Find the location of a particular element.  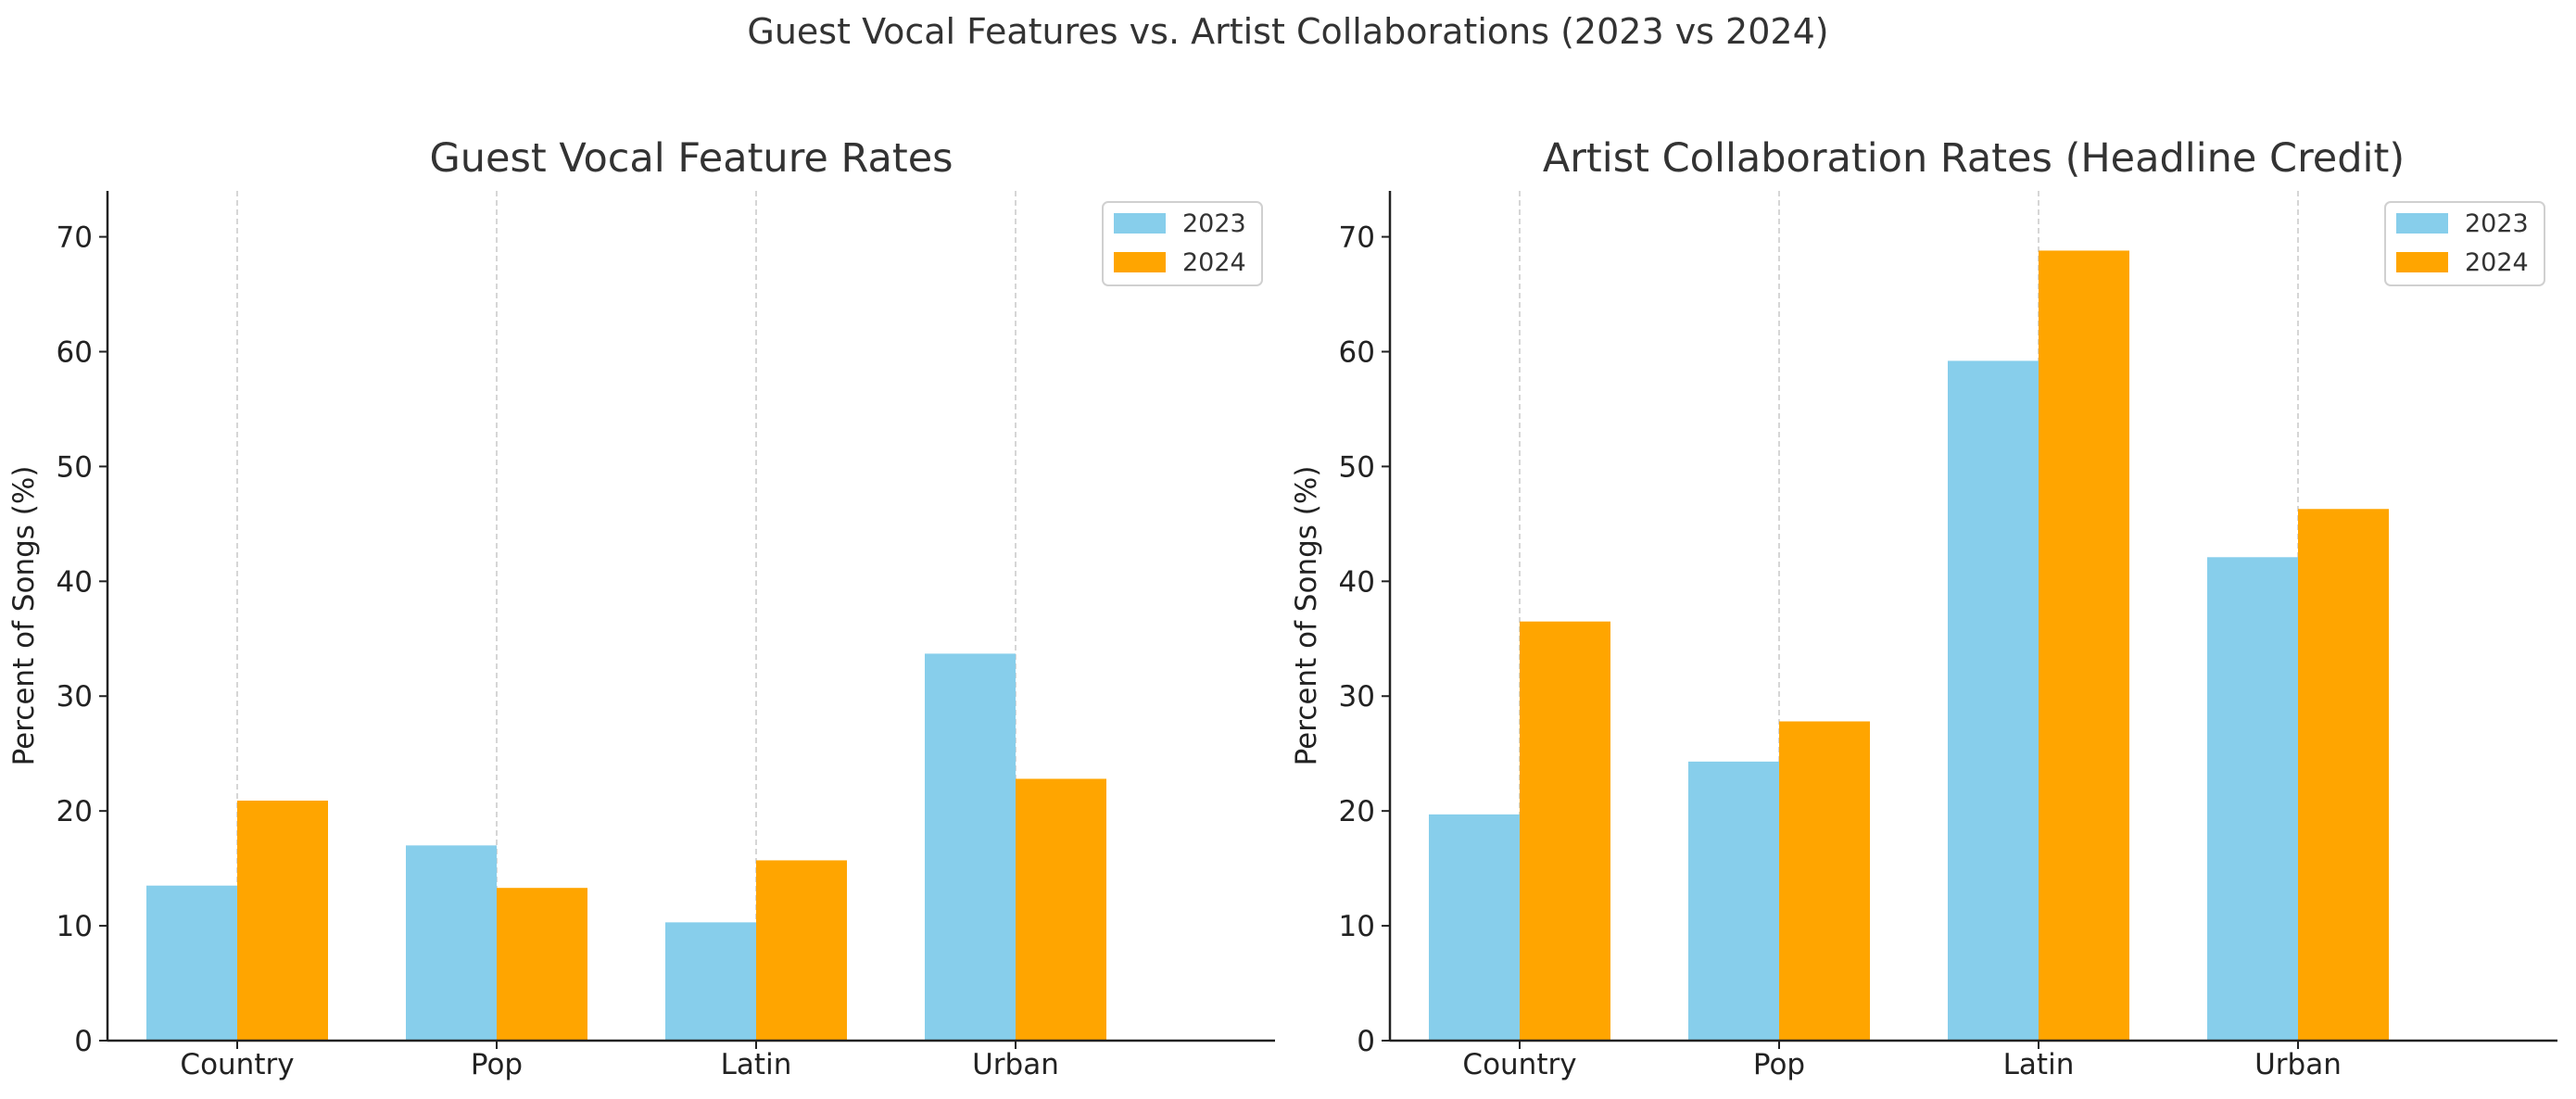

subplot-title: Guest Vocal Feature Rates is located at coordinates (691, 158).